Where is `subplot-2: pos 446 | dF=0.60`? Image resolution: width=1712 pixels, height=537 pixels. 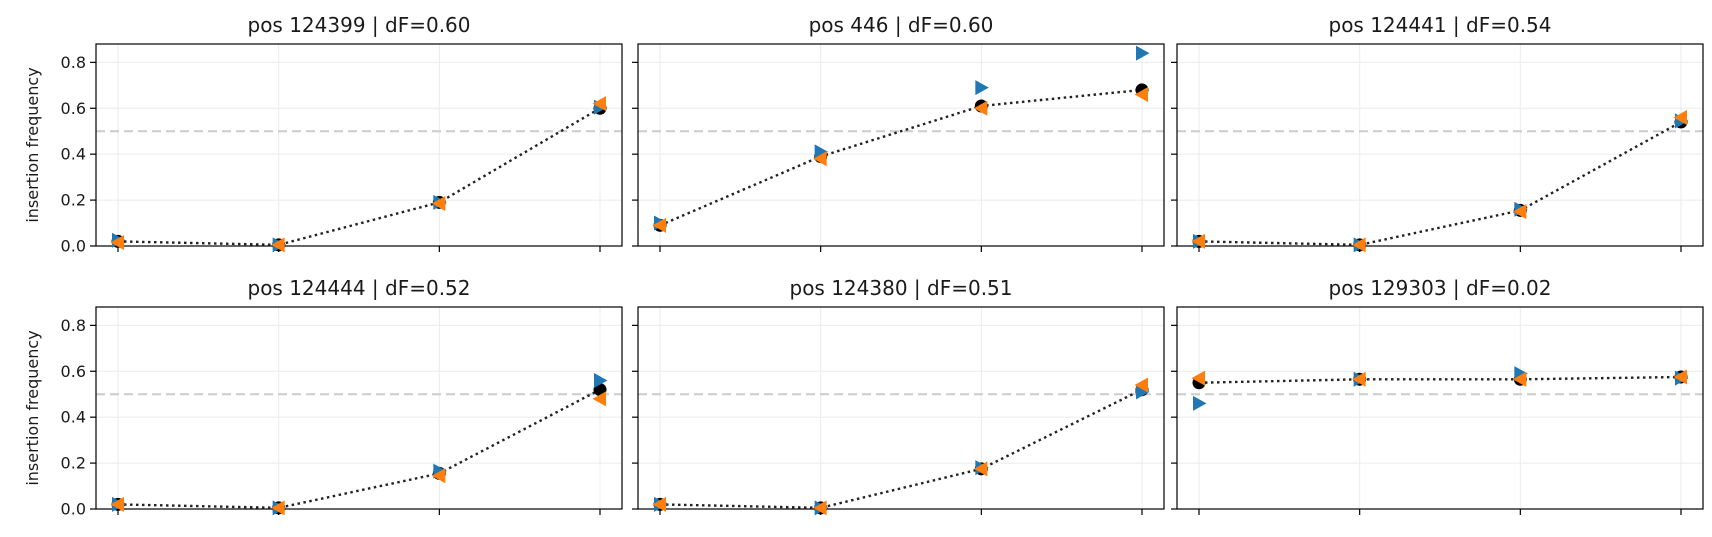
subplot-2: pos 446 | dF=0.60 is located at coordinates (898, 132).